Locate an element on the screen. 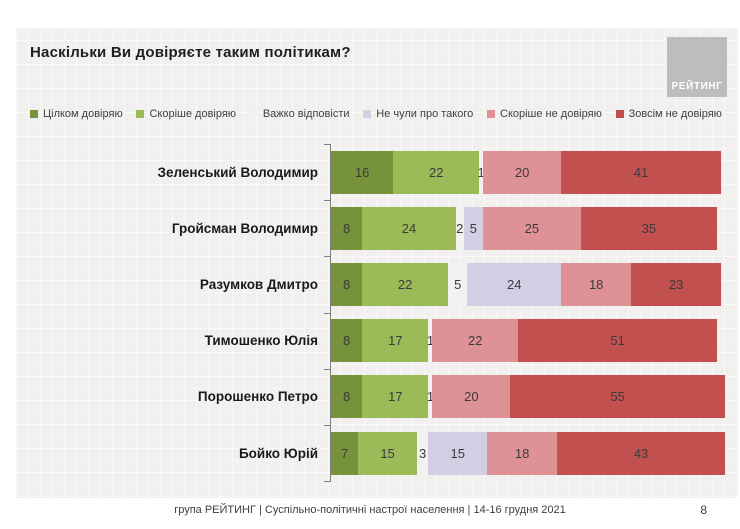  stacked-bar: 8 22 5 24 18 23 is located at coordinates (526, 284).